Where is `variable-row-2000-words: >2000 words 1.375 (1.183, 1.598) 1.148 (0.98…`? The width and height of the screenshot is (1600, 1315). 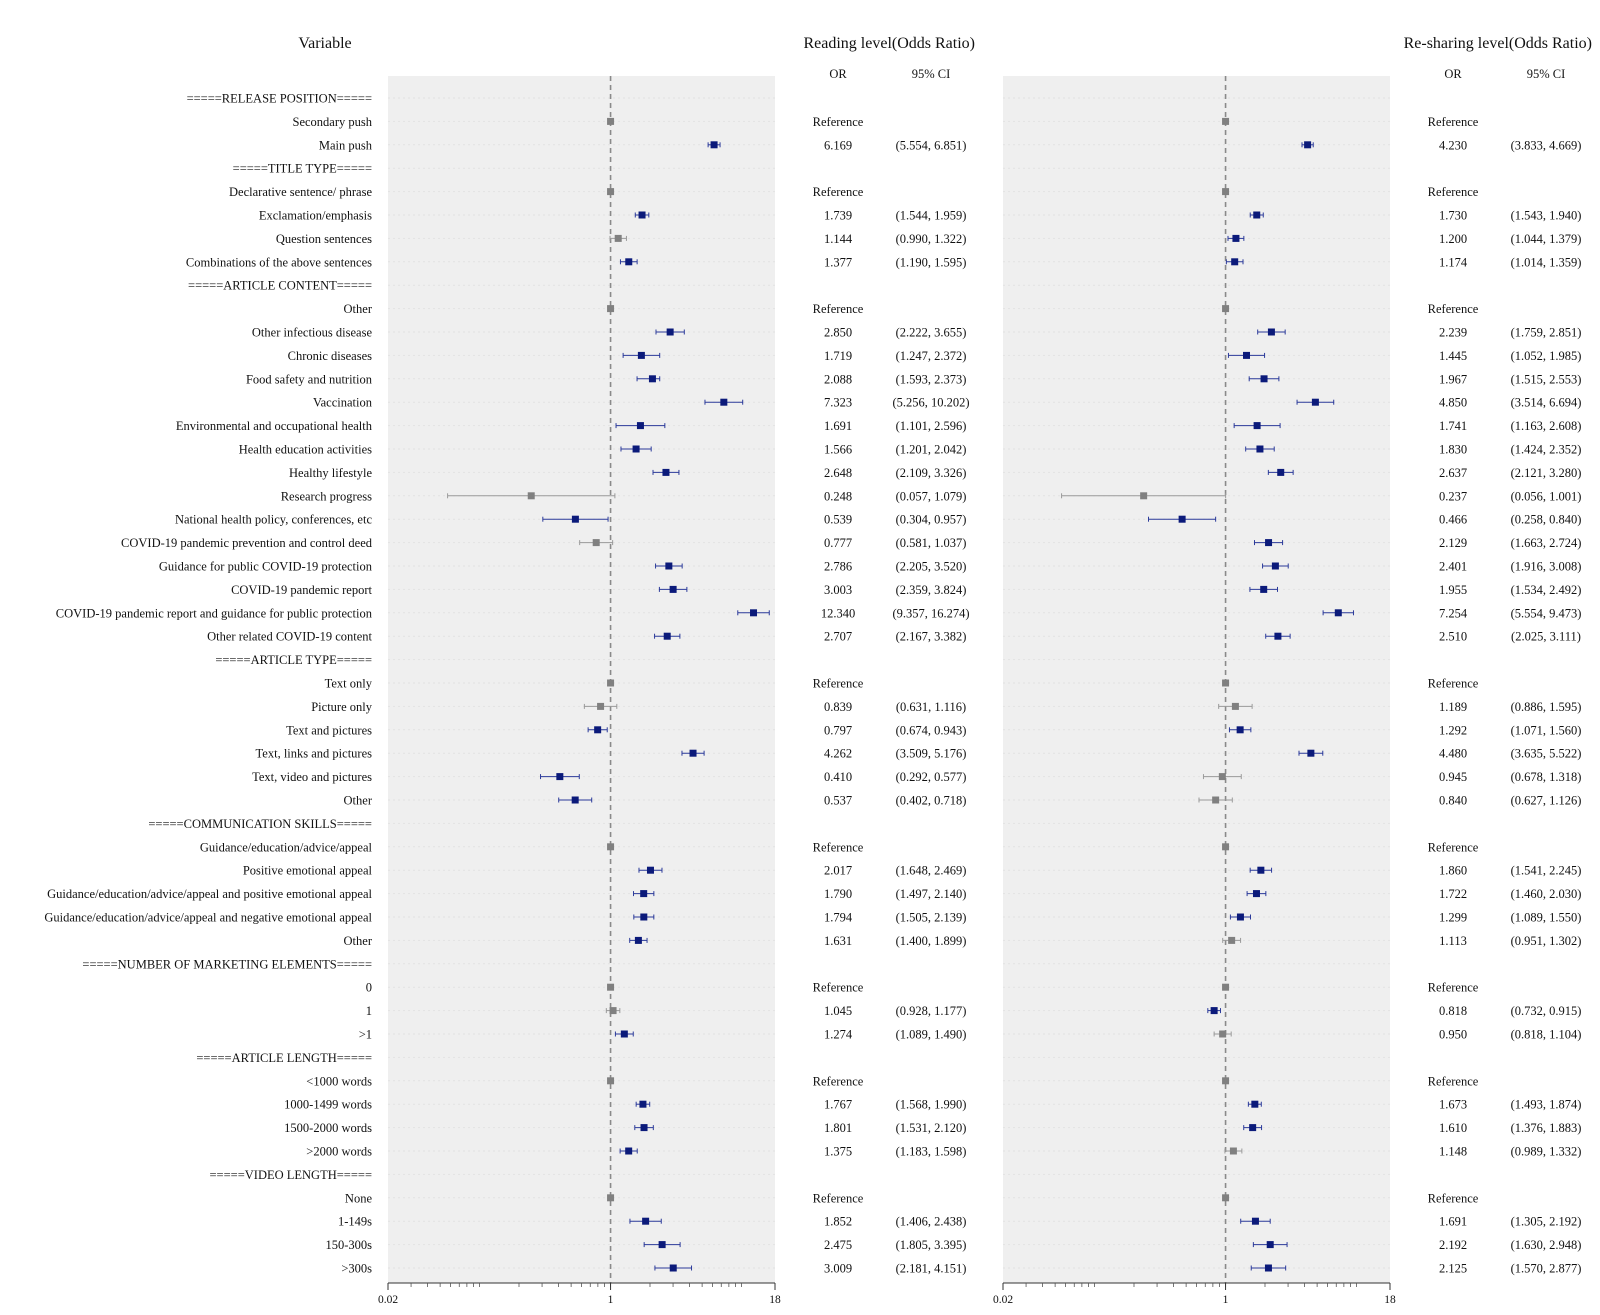
variable-row-2000-words: >2000 words 1.375 (1.183, 1.598) 1.148 (0.98… is located at coordinates (943, 1152).